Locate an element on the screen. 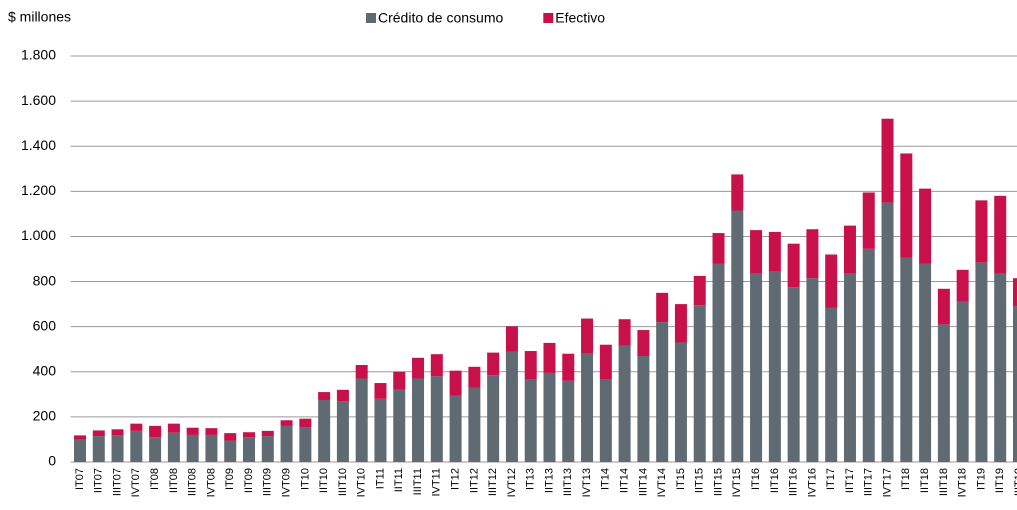  x-tick-label: IIT17 is located at coordinates (850, 480).